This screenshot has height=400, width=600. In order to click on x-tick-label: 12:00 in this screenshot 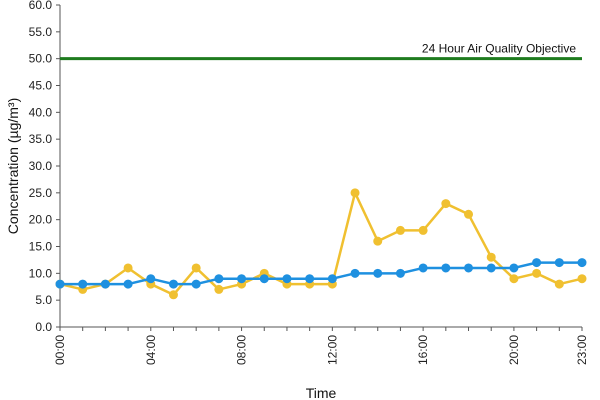, I will do `click(332, 350)`.